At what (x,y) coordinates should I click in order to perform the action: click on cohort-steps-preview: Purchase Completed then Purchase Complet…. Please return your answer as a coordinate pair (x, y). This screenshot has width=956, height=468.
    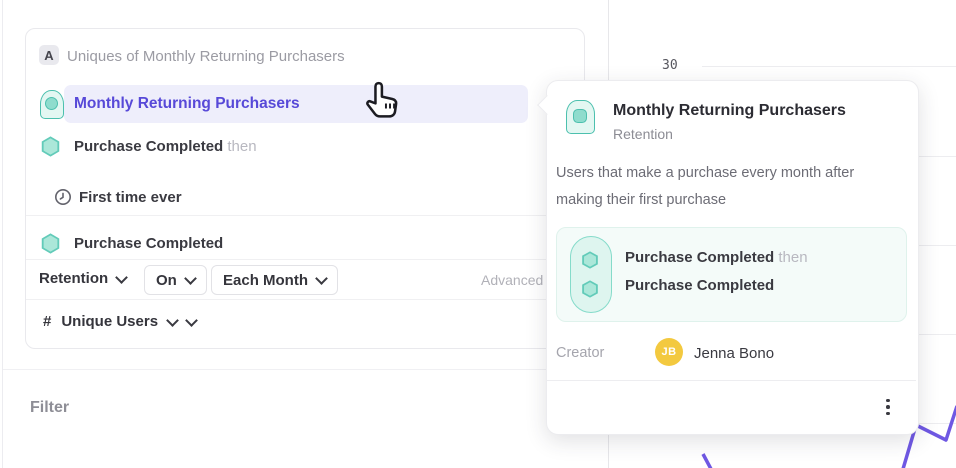
    Looking at the image, I should click on (731, 274).